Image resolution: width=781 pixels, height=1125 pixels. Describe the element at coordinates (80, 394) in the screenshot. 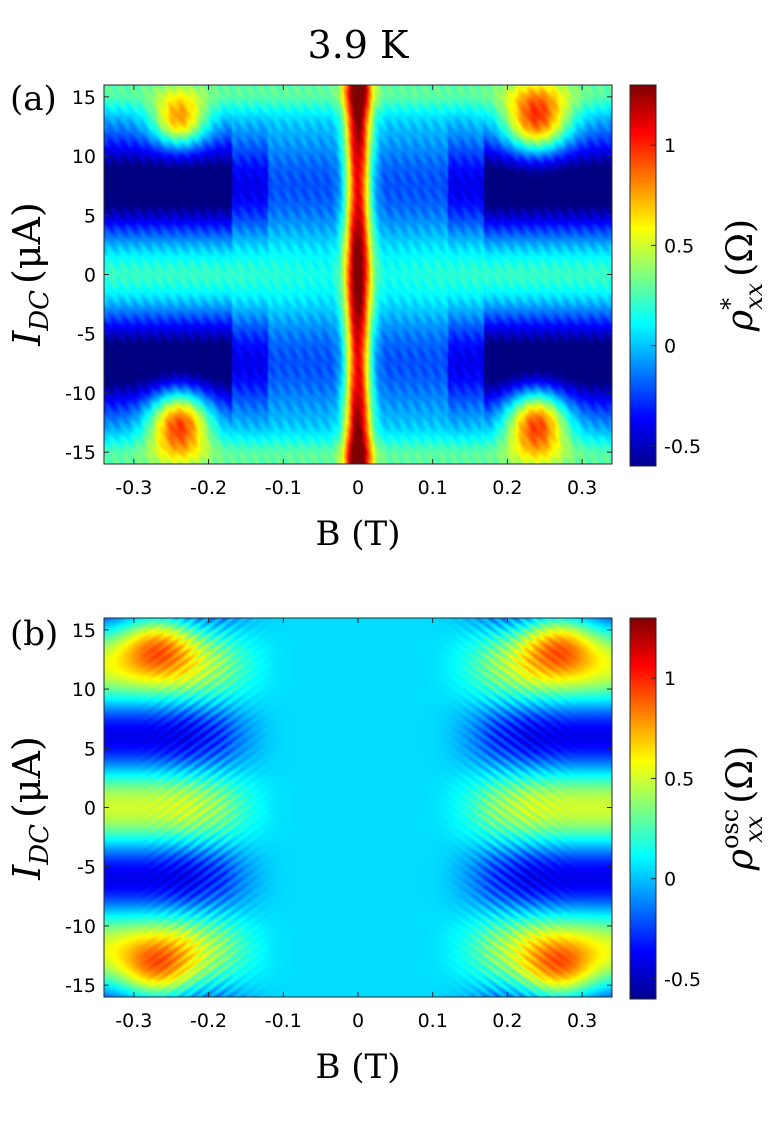

I see `y-tick-label-a: -10` at that location.